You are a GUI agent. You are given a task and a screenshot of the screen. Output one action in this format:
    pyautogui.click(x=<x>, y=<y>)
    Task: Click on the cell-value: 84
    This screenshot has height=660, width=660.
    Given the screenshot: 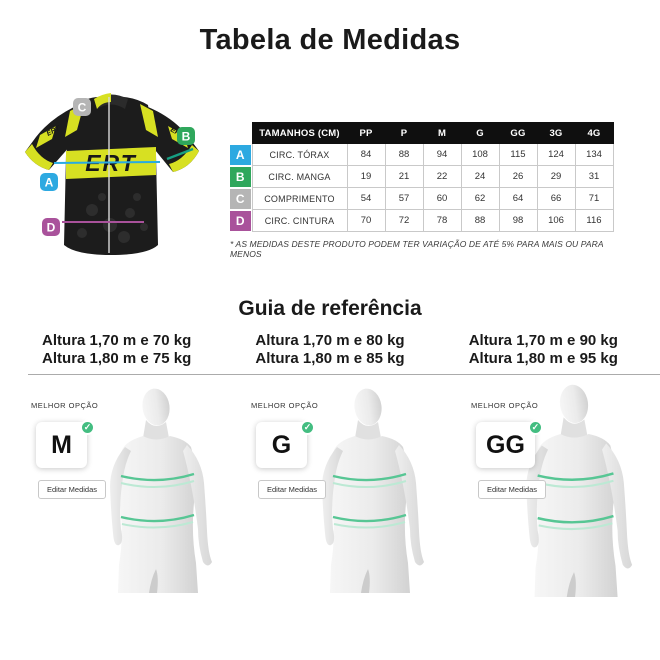 What is the action you would take?
    pyautogui.click(x=366, y=154)
    